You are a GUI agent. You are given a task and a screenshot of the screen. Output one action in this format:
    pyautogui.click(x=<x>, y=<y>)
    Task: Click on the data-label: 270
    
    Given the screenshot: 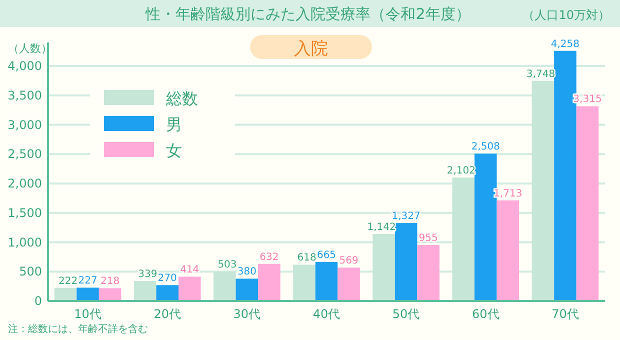 What is the action you would take?
    pyautogui.click(x=167, y=278)
    